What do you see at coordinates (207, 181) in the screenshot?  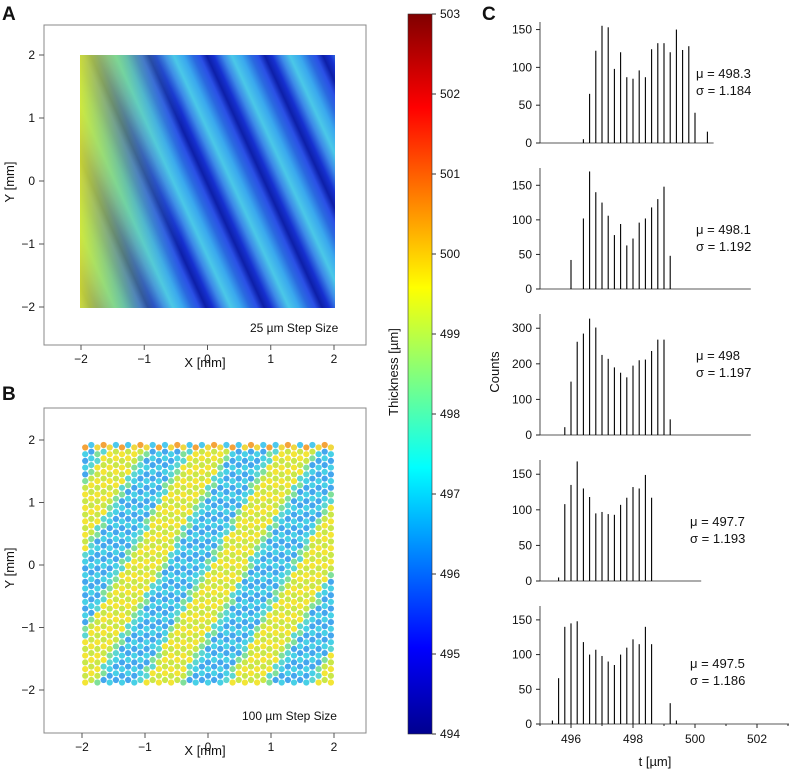 I see `panel-a-edge-shading` at bounding box center [207, 181].